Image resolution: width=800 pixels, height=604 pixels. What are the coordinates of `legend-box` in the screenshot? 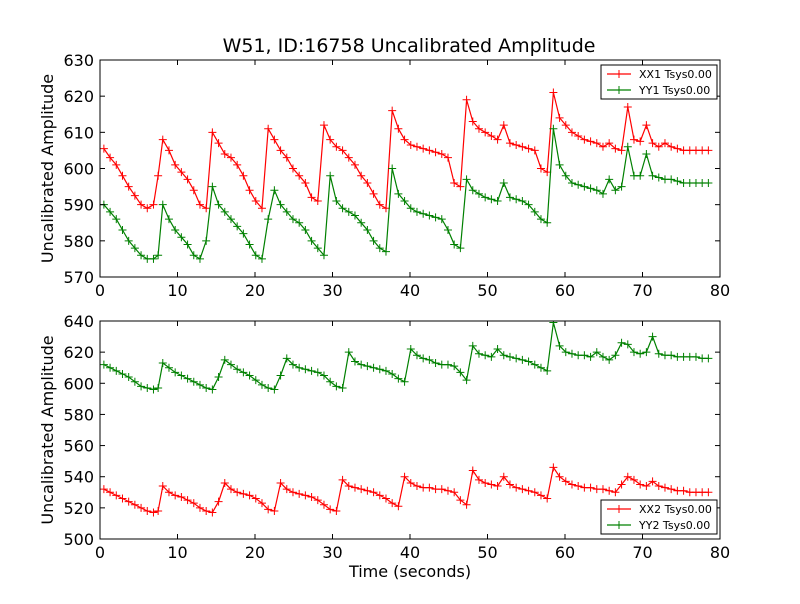 It's located at (659, 517).